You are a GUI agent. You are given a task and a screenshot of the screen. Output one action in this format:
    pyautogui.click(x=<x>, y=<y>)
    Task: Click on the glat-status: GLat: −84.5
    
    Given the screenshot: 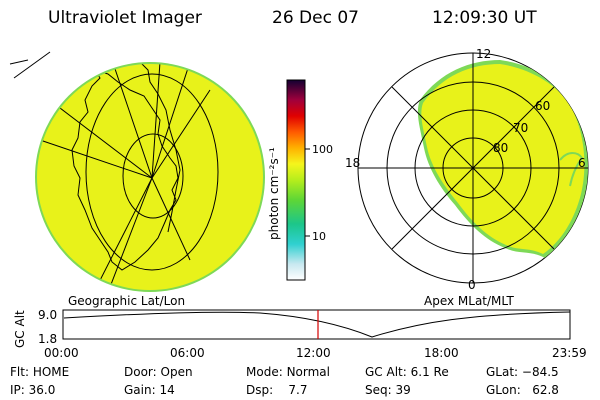 What is the action you would take?
    pyautogui.click(x=522, y=372)
    